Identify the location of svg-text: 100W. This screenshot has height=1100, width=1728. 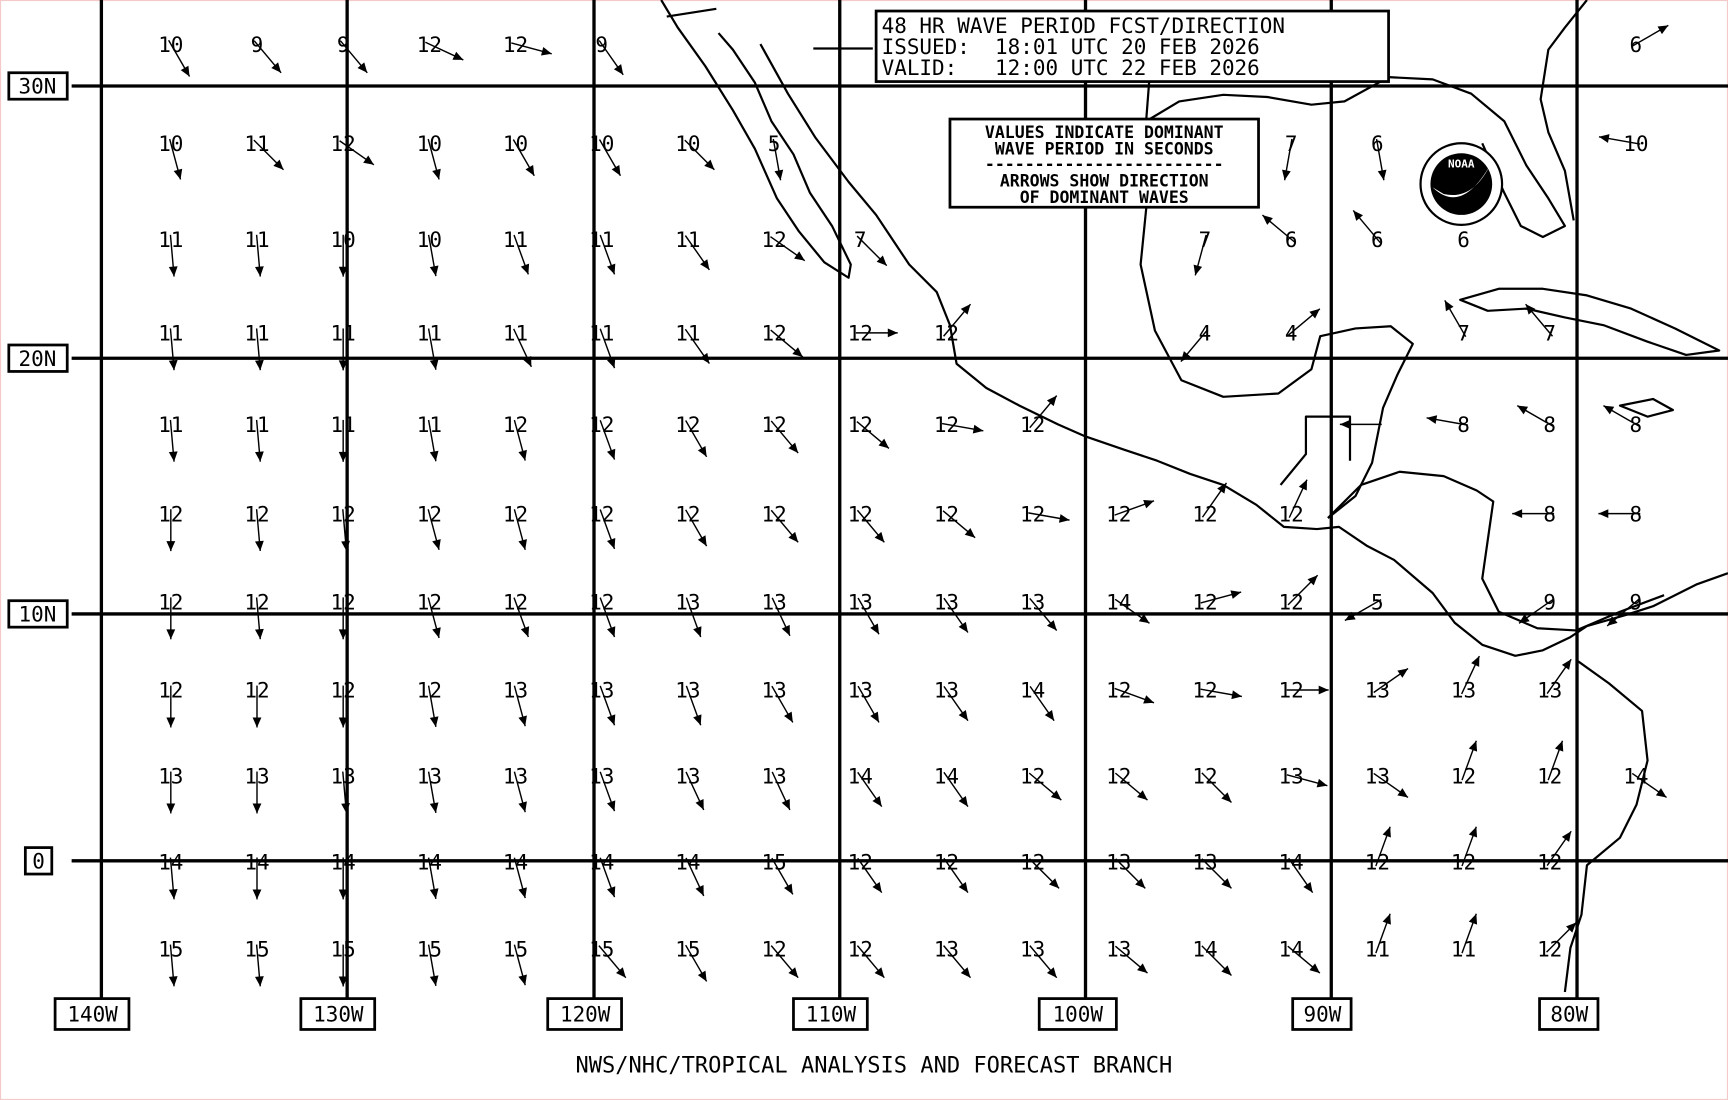
(1078, 1015).